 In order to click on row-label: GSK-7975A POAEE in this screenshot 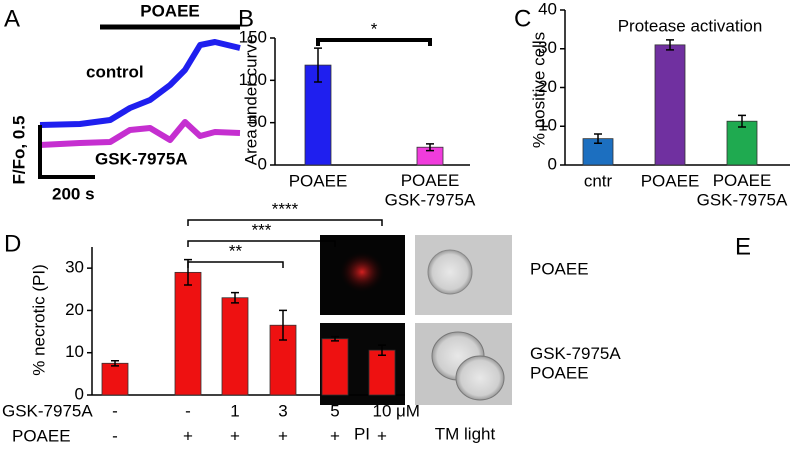, I will do `click(575, 363)`.